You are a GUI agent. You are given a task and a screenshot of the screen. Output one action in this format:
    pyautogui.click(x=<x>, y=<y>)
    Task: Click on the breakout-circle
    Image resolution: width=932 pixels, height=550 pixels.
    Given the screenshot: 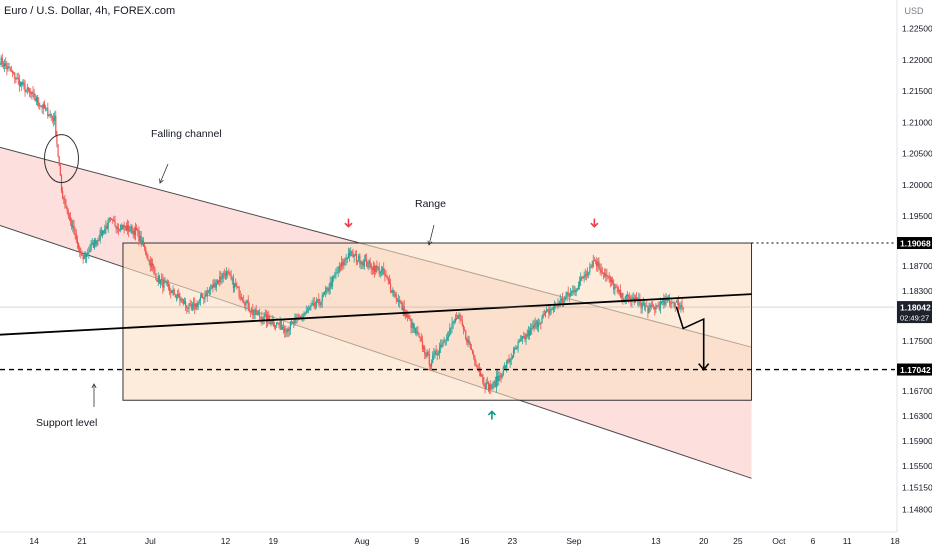 What is the action you would take?
    pyautogui.click(x=61, y=159)
    